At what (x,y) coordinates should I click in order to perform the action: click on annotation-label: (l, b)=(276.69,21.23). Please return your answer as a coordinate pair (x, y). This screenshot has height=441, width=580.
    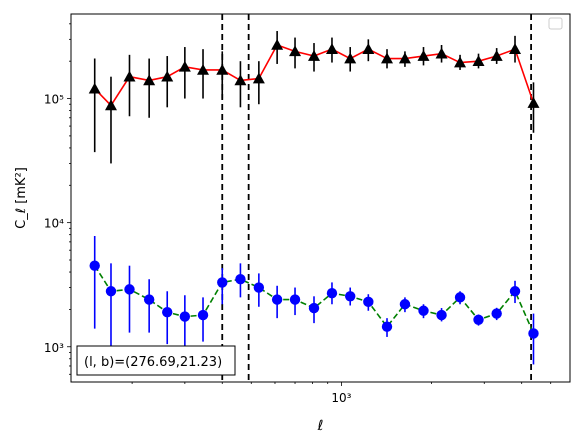
    Looking at the image, I should click on (153, 362).